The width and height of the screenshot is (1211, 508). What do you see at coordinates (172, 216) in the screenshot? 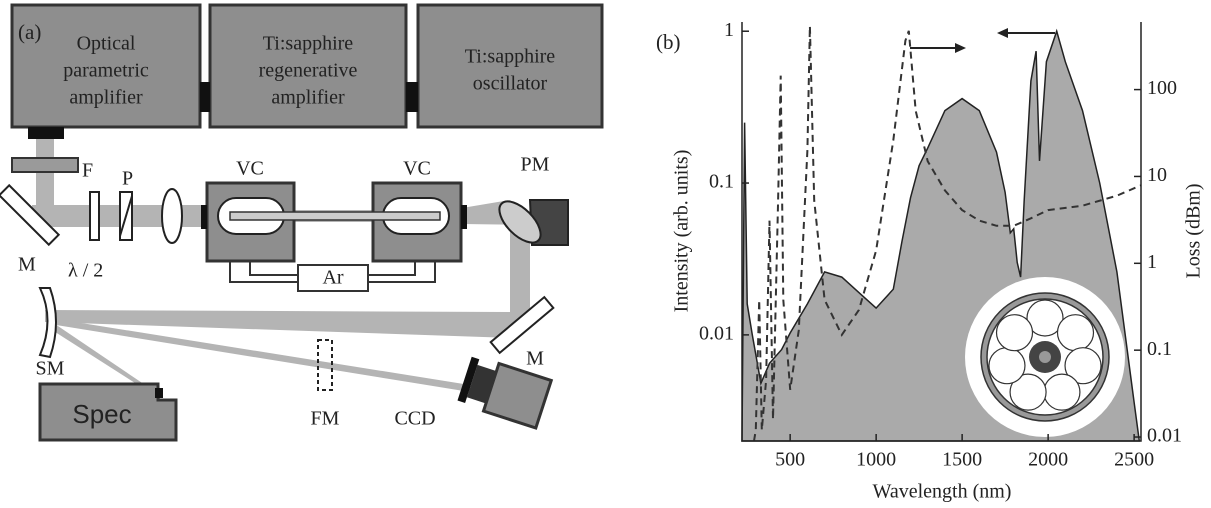
I see `lens` at bounding box center [172, 216].